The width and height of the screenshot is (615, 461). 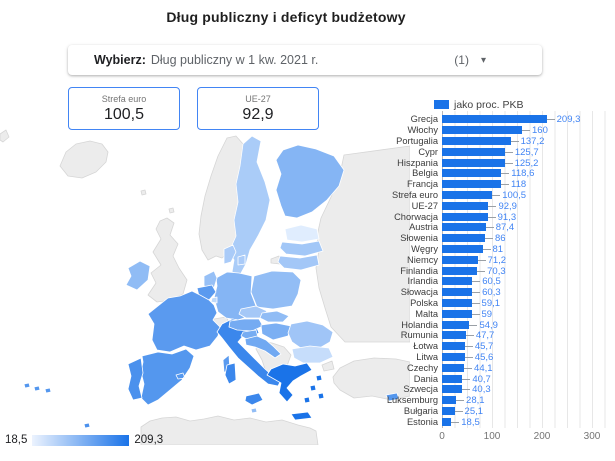 What do you see at coordinates (392, 397) in the screenshot?
I see `map-country-cypr` at bounding box center [392, 397].